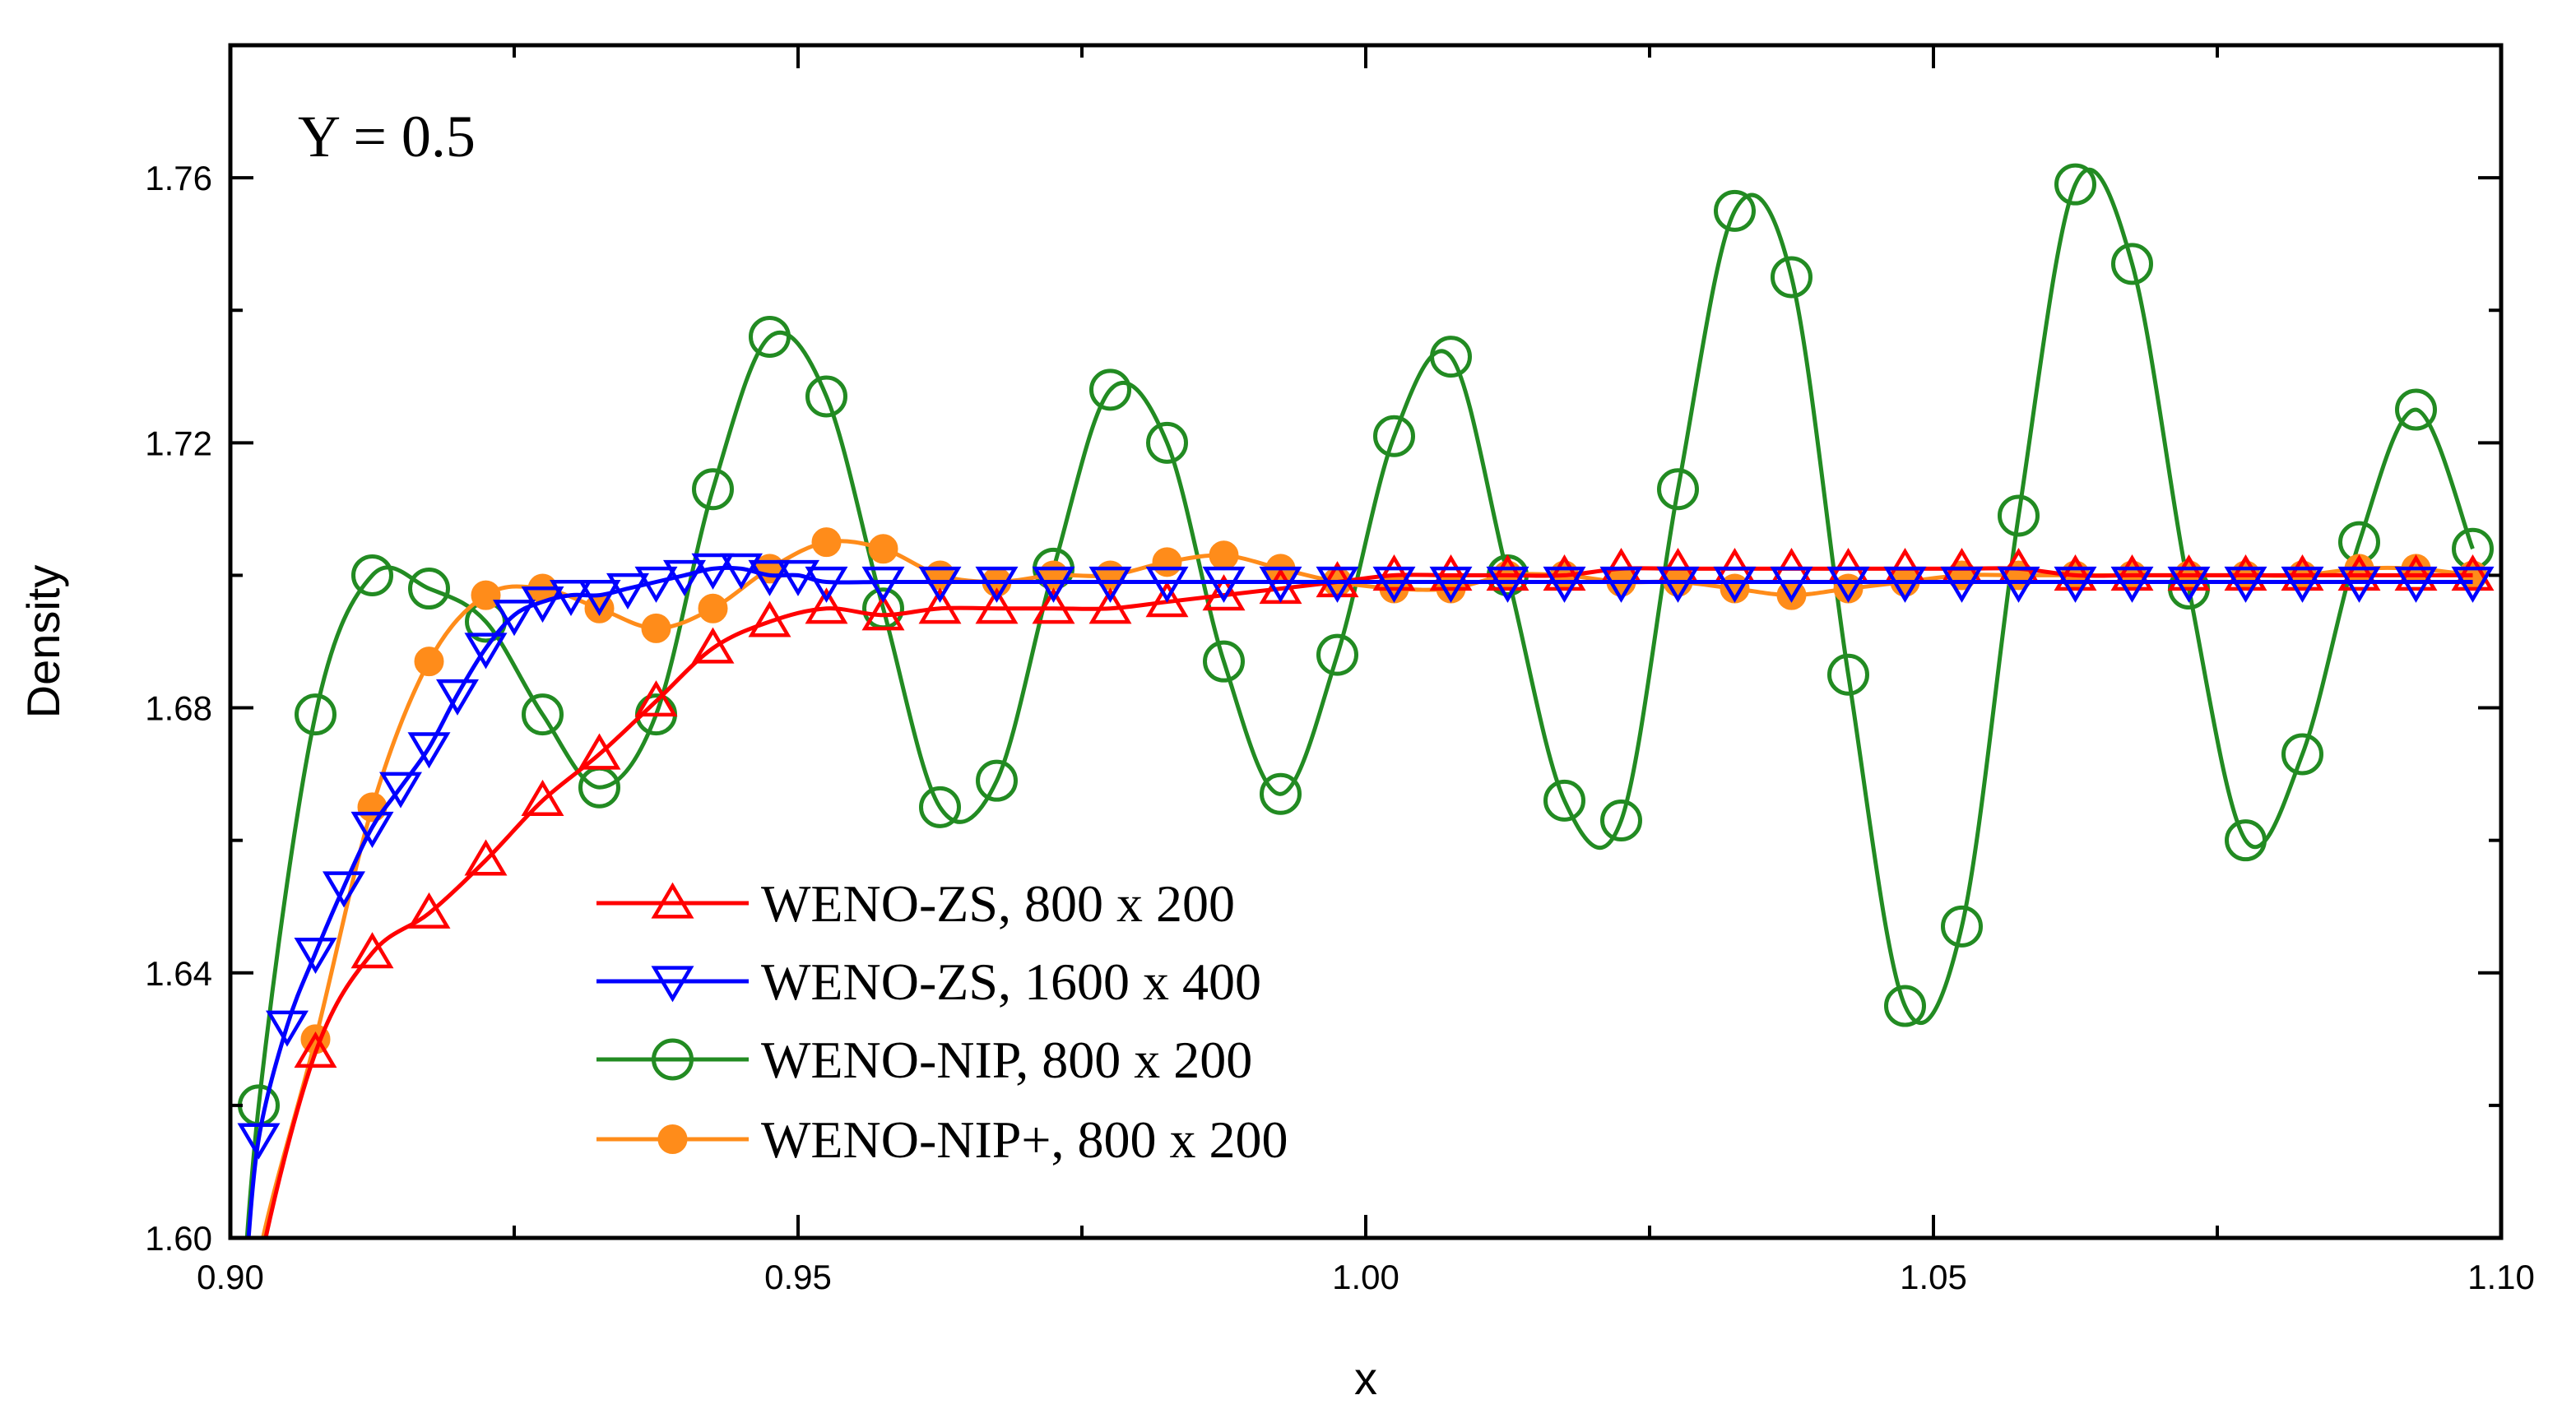 This screenshot has width=2576, height=1409. Describe the element at coordinates (1934, 1277) in the screenshot. I see `x-tick-label: 1.05` at that location.